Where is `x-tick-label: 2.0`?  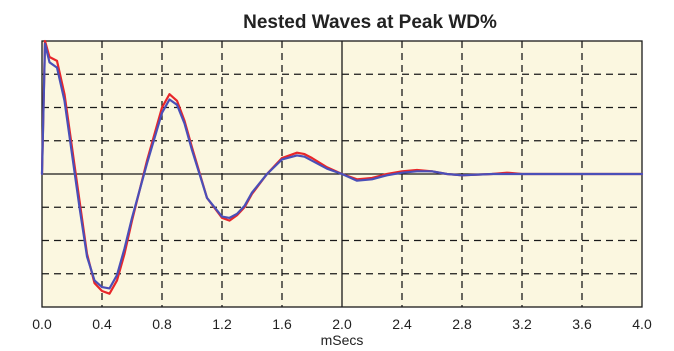
x-tick-label: 2.0 is located at coordinates (342, 324).